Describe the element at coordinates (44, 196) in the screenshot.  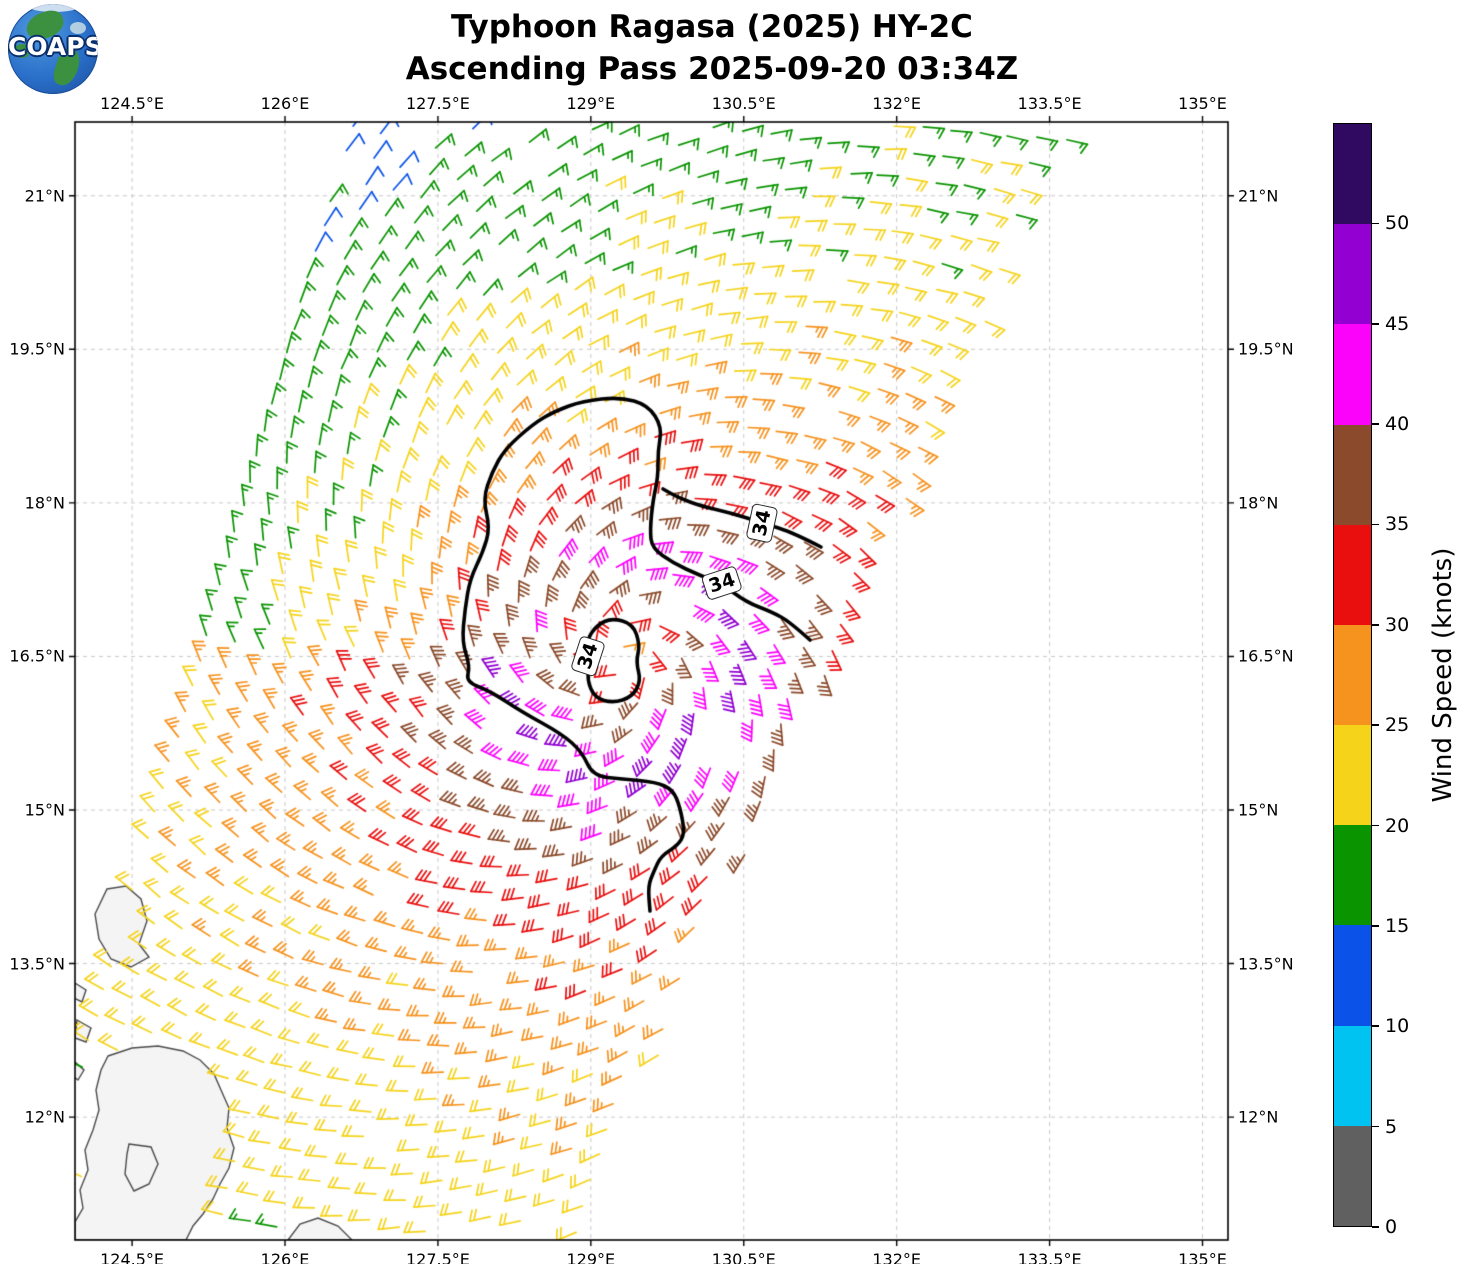
I see `y-tick-label-left: 21°N` at that location.